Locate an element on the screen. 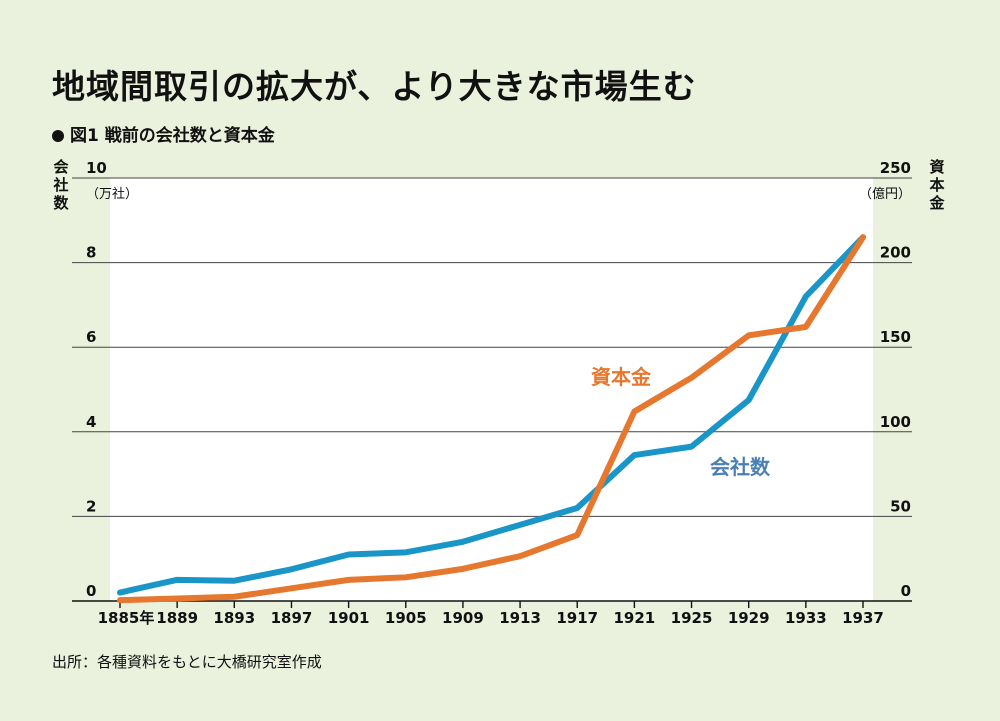 This screenshot has height=721, width=1000. x-tick-label: 1901 is located at coordinates (349, 618).